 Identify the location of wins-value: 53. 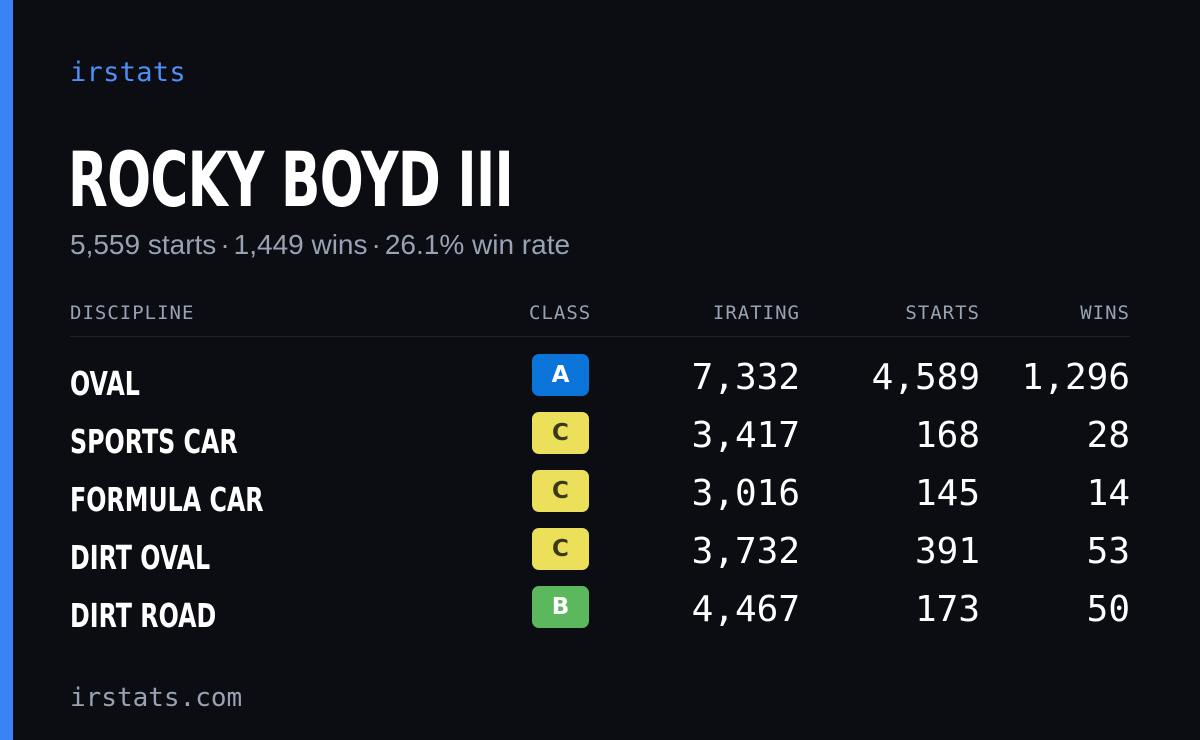
(1108, 551).